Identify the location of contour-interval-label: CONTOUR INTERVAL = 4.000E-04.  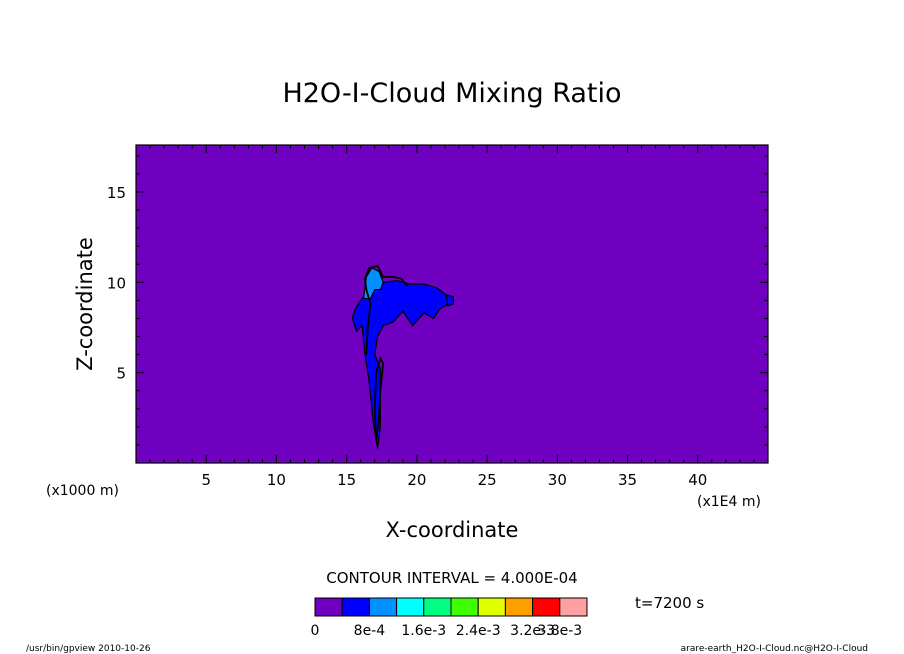
(451, 578).